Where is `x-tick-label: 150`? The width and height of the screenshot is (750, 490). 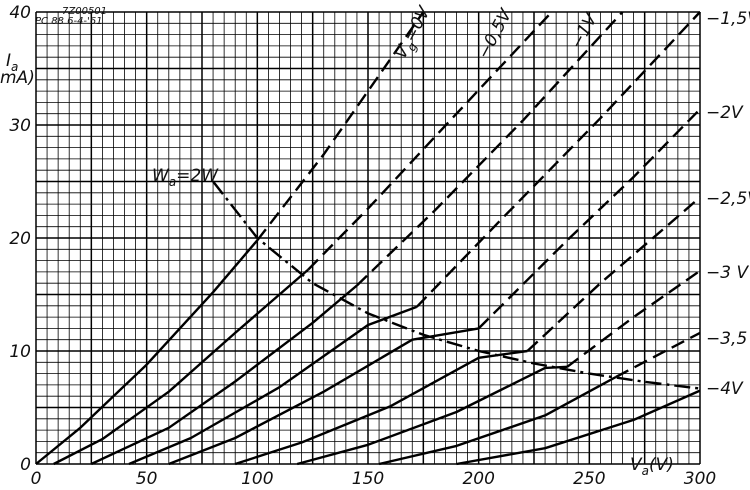 x-tick-label: 150 is located at coordinates (368, 479).